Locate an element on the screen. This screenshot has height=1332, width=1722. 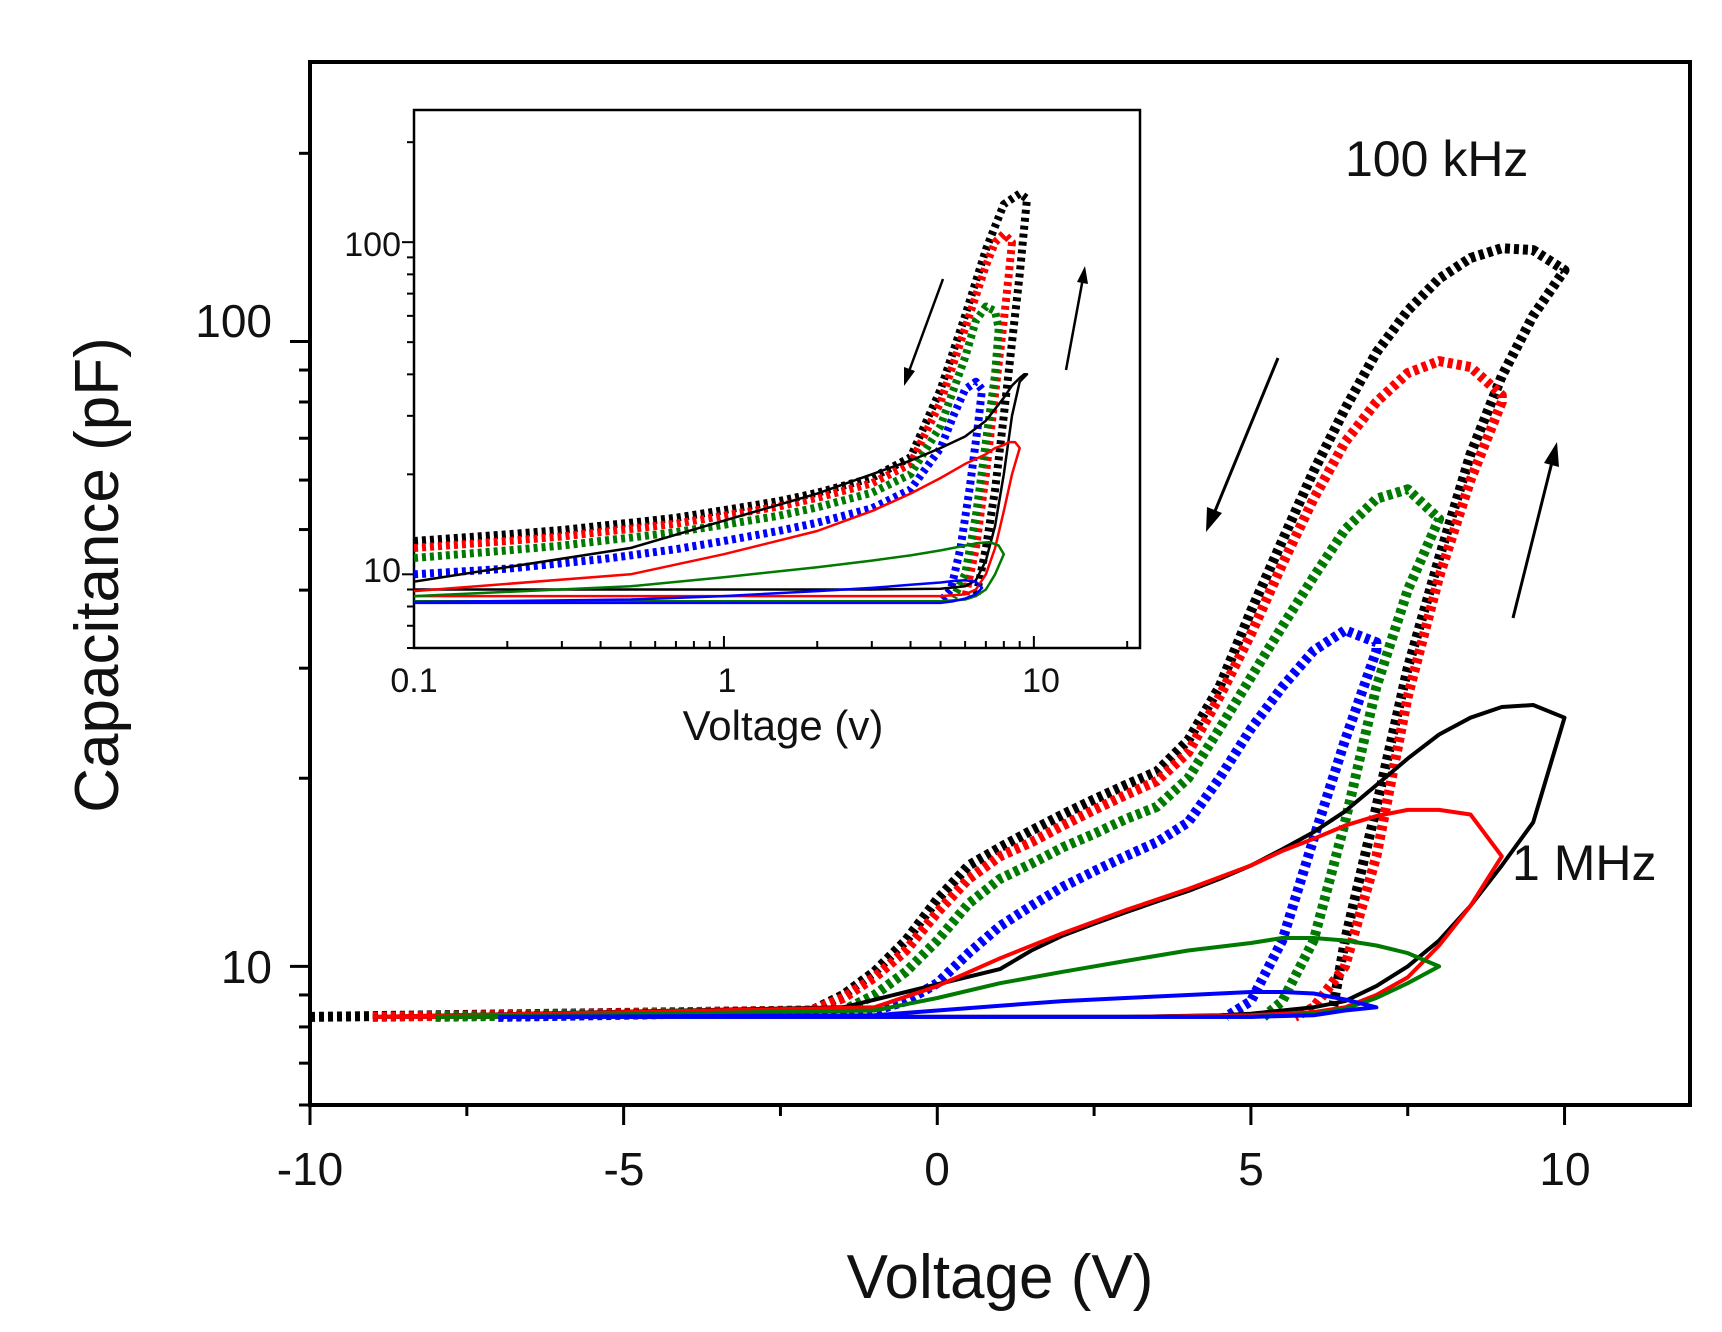
inset-sweep-down-arrow is located at coordinates (925, 326).